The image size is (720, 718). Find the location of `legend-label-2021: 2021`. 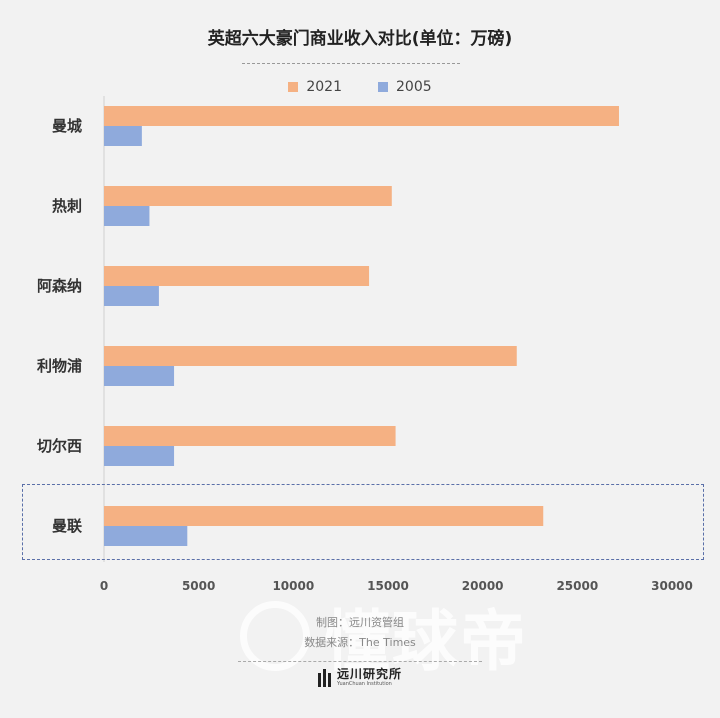

legend-label-2021: 2021 is located at coordinates (324, 87).